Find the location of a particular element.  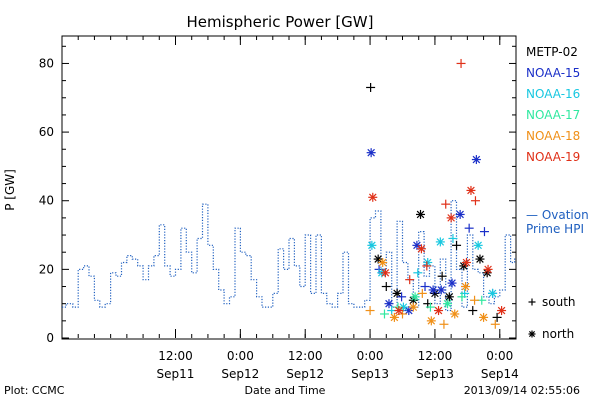

legend-entry-ovation-line2: Prime HPI is located at coordinates (555, 229).